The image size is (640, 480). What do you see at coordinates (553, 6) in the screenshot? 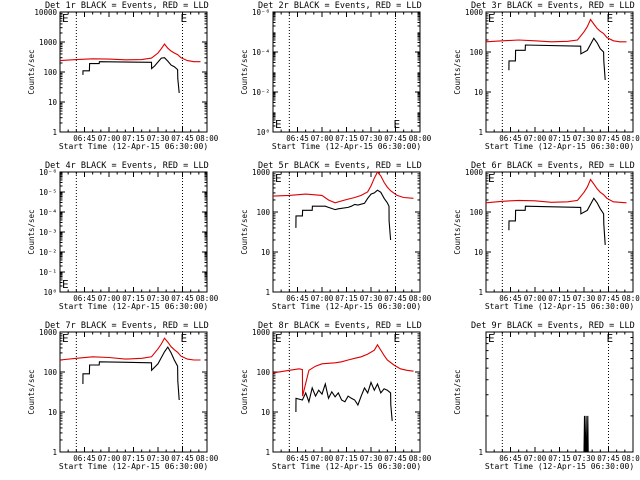
I see `panel-title: Det 3r BLACK = Events, RED = LLD` at bounding box center [553, 6].